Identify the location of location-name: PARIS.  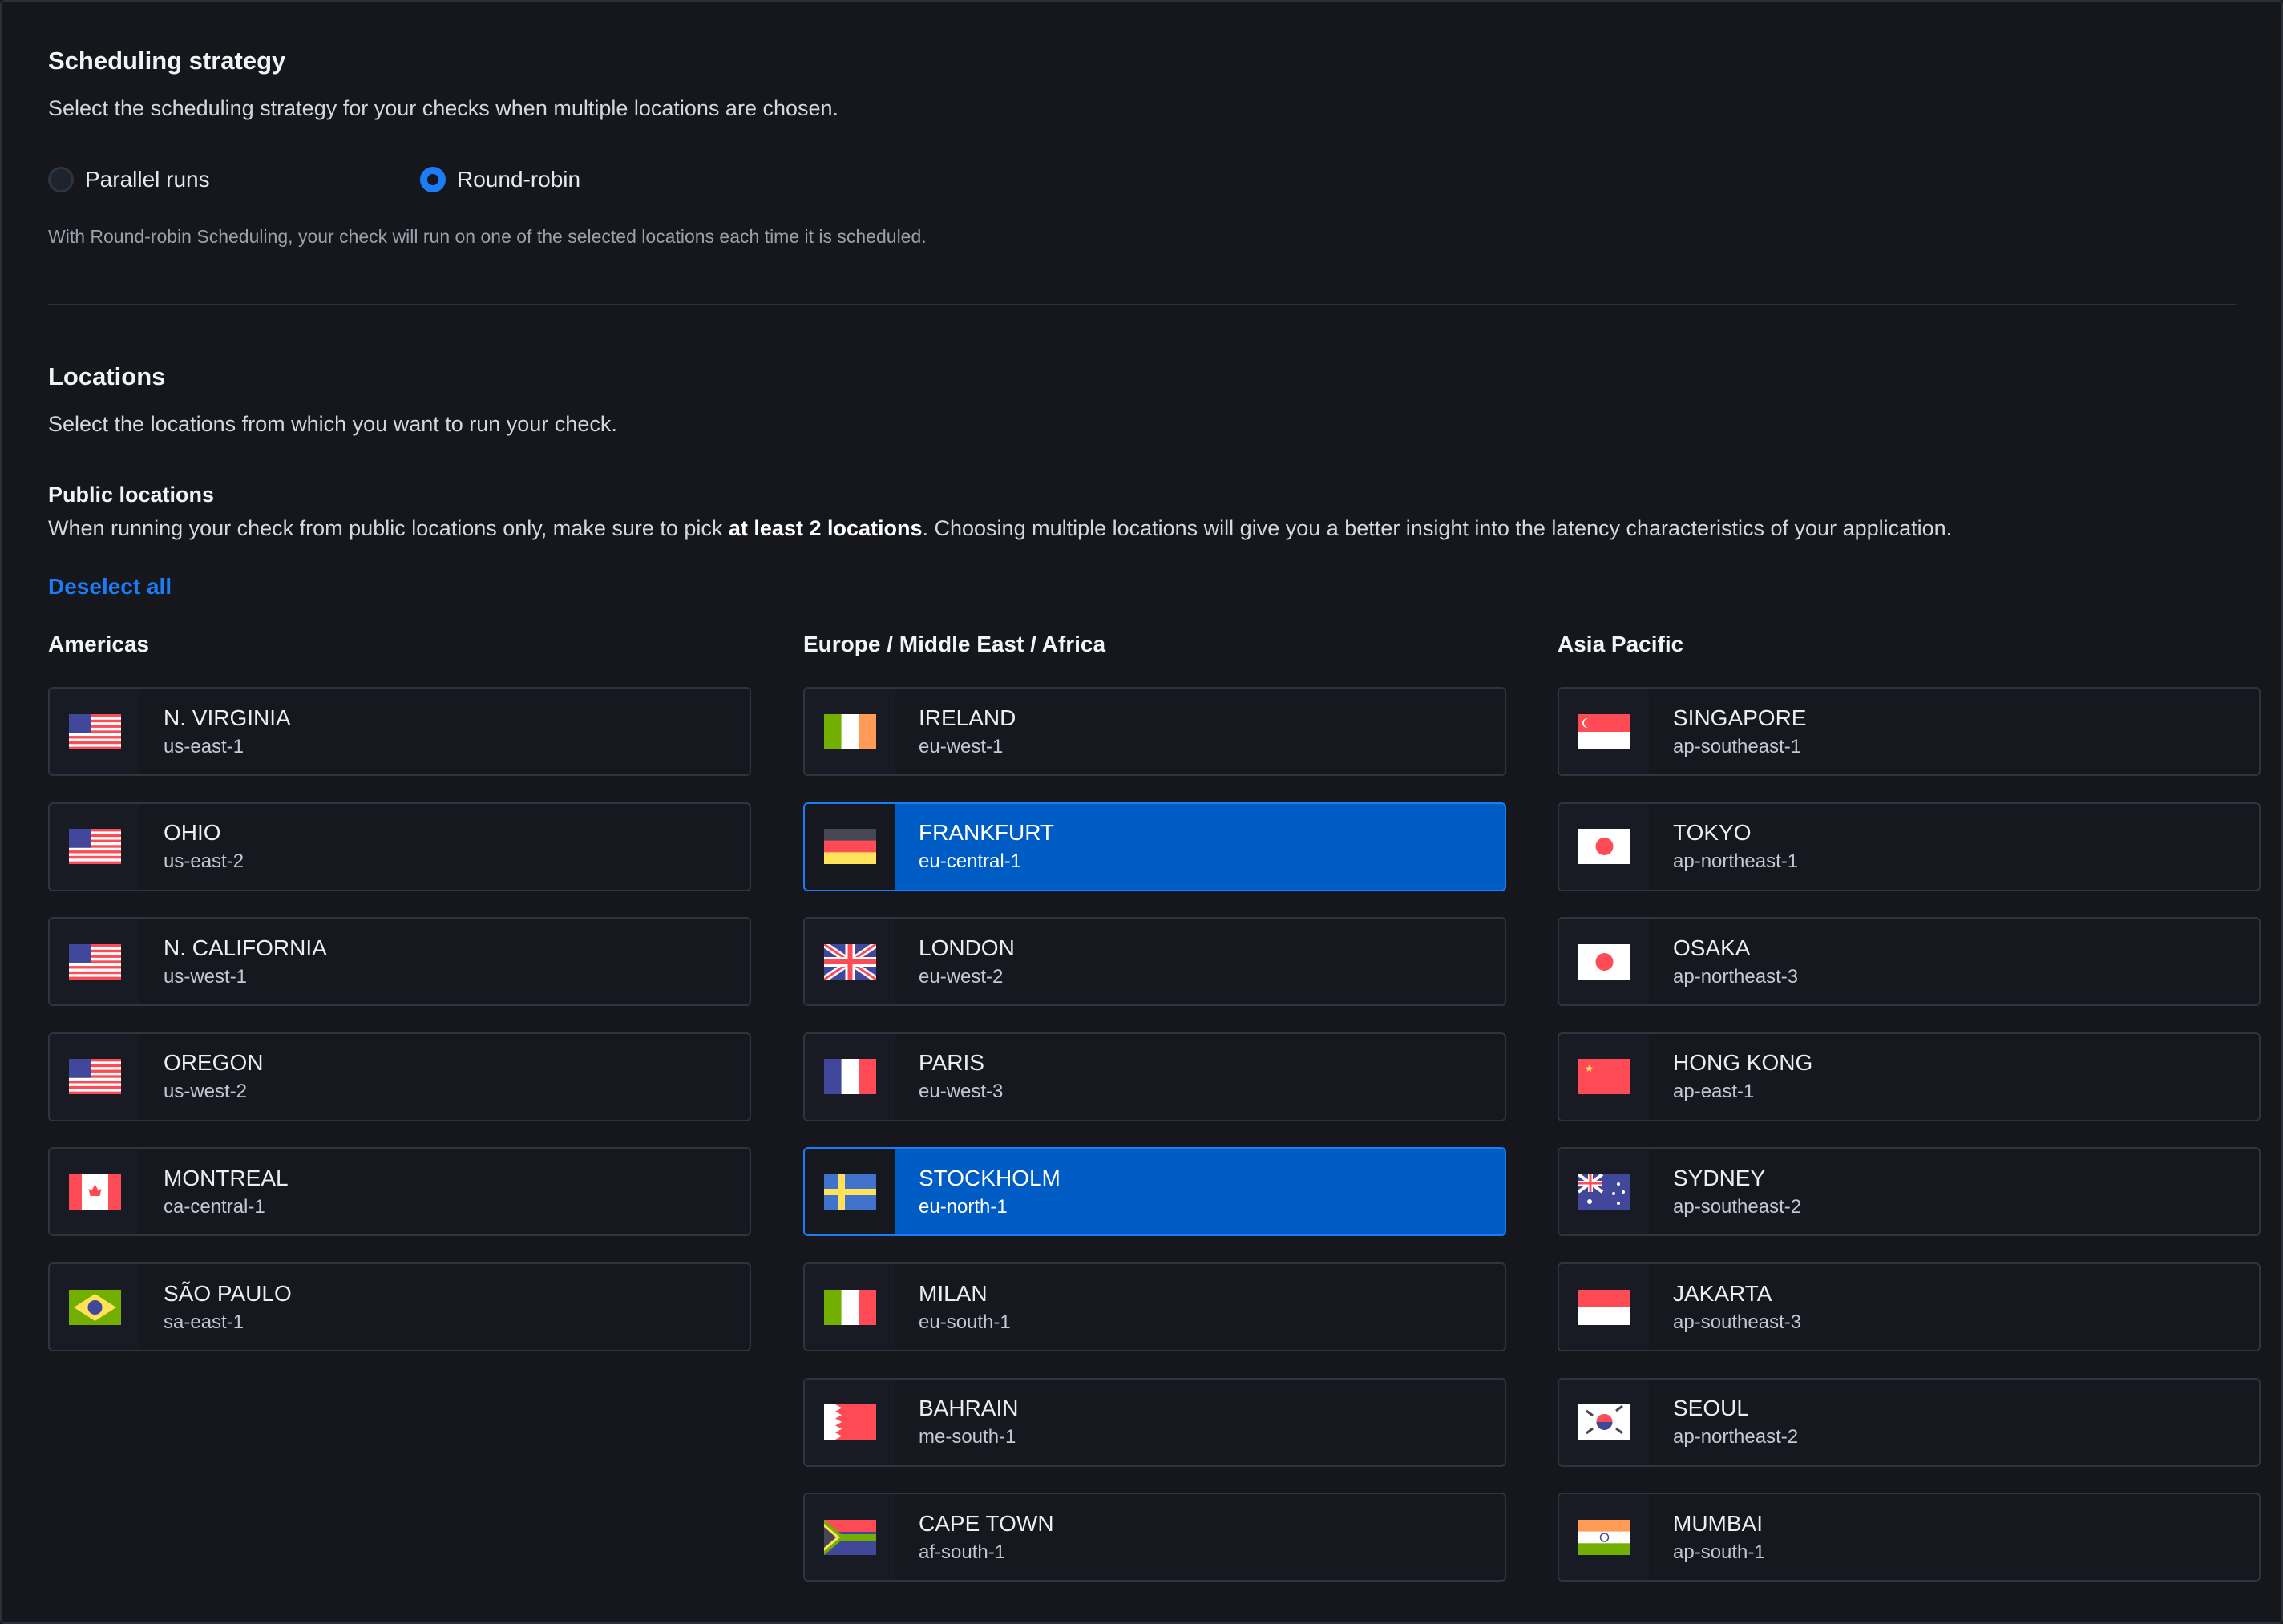
(951, 1063).